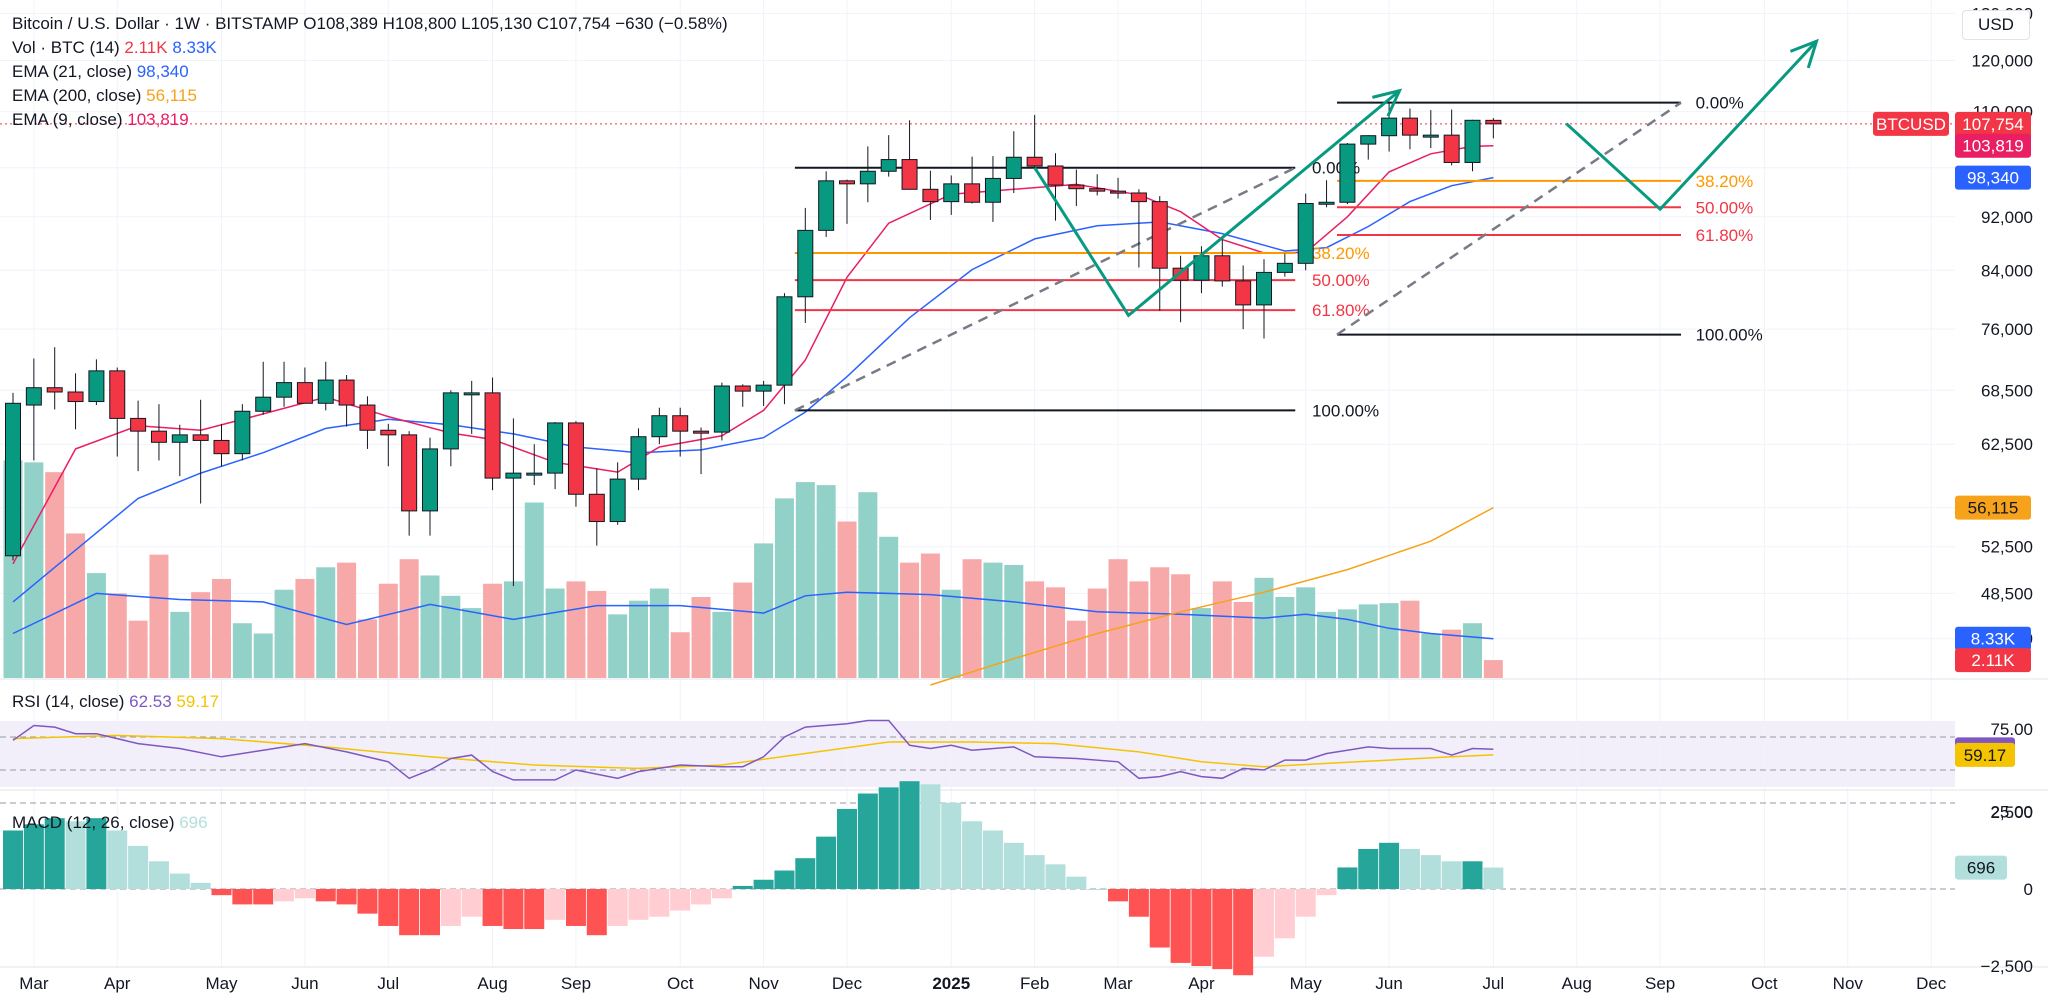 This screenshot has width=2048, height=1007. What do you see at coordinates (1306, 983) in the screenshot?
I see `time-axis-label: May` at bounding box center [1306, 983].